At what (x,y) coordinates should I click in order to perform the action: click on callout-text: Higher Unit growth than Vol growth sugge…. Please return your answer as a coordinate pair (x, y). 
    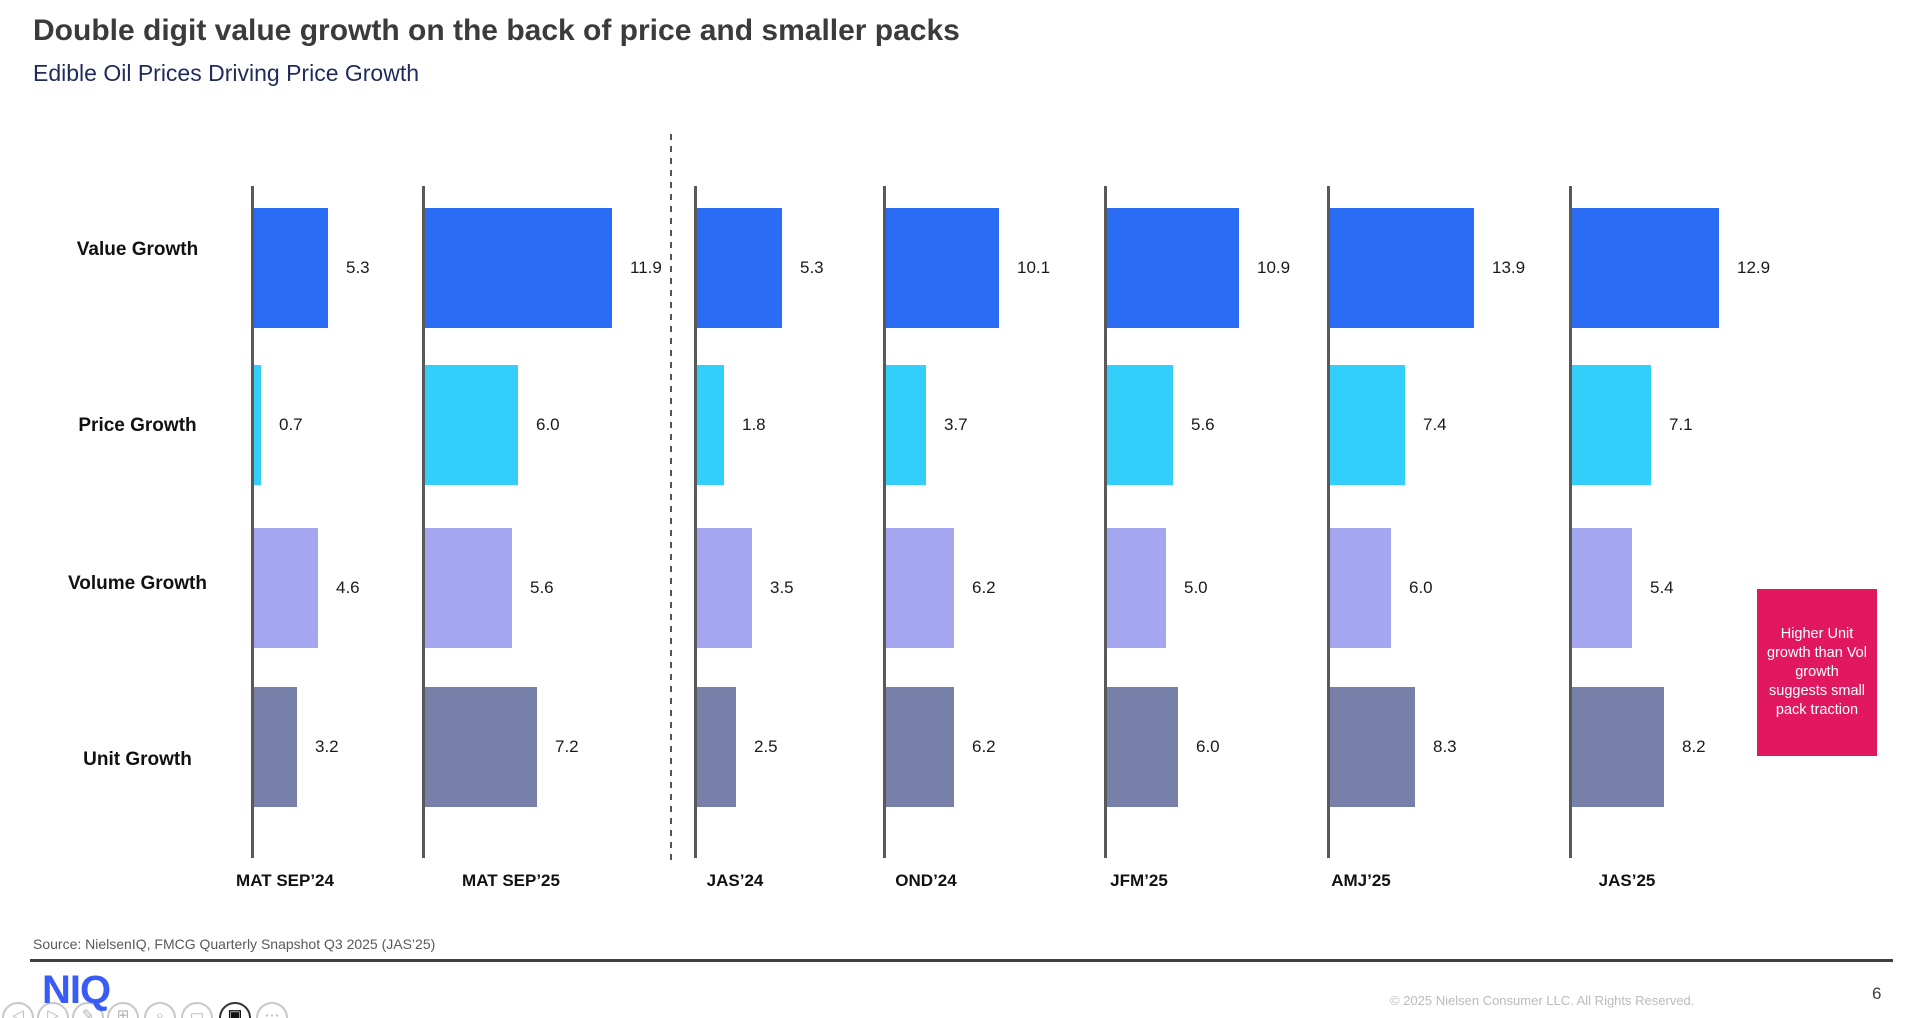
    Looking at the image, I should click on (1817, 672).